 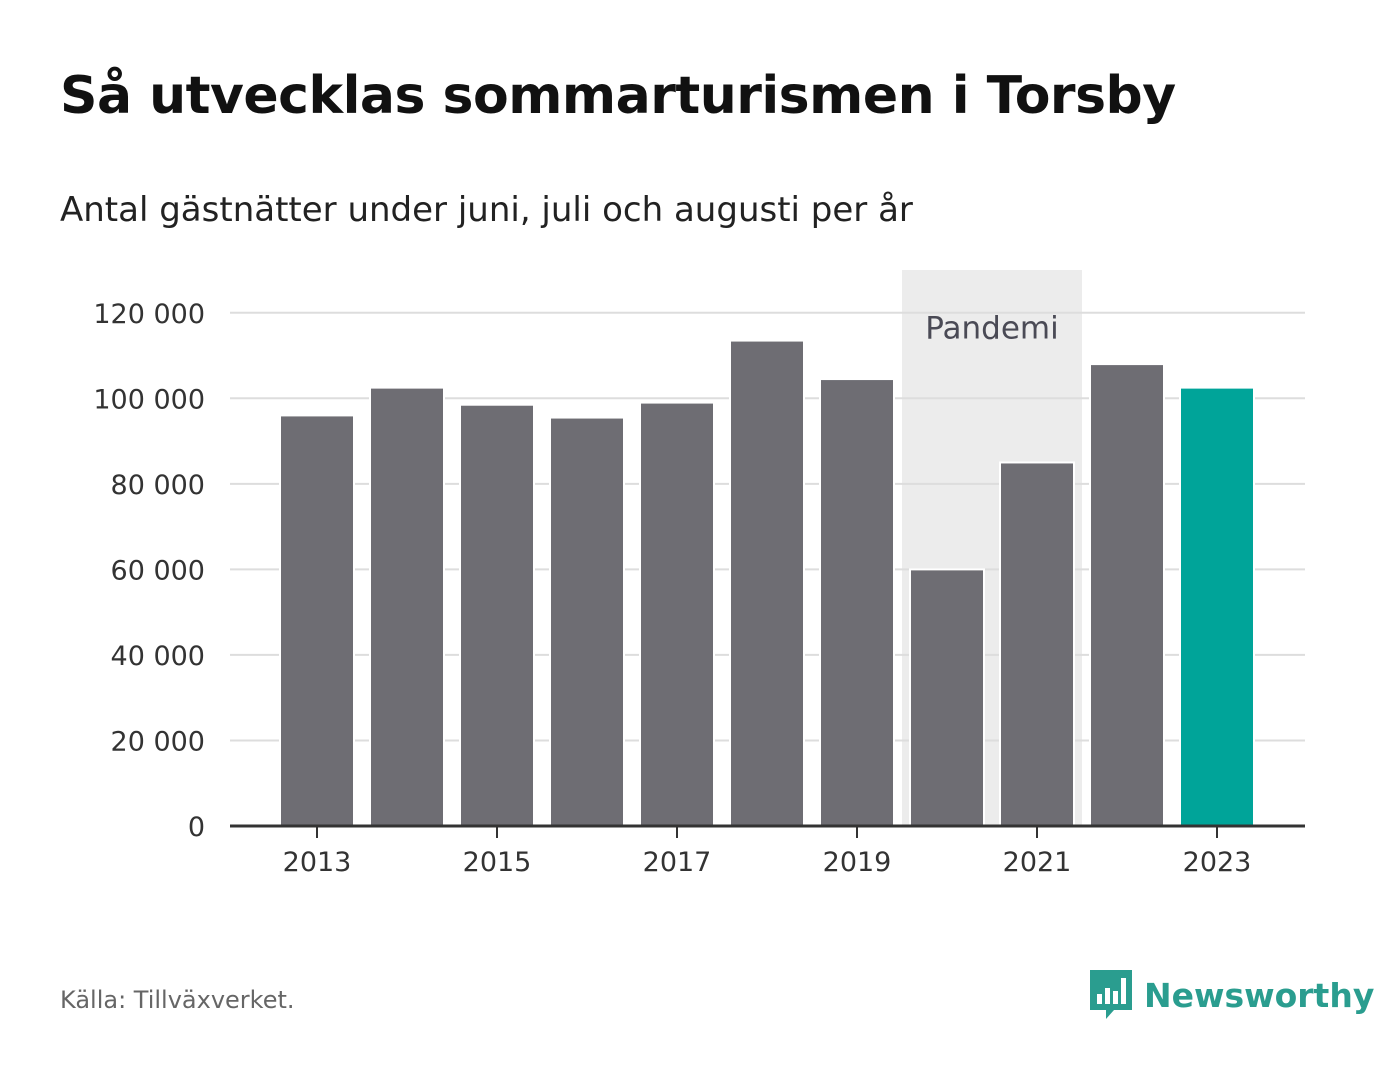 I want to click on chart-title: Så utvecklas sommarturismen i Torsby, so click(x=618, y=96).